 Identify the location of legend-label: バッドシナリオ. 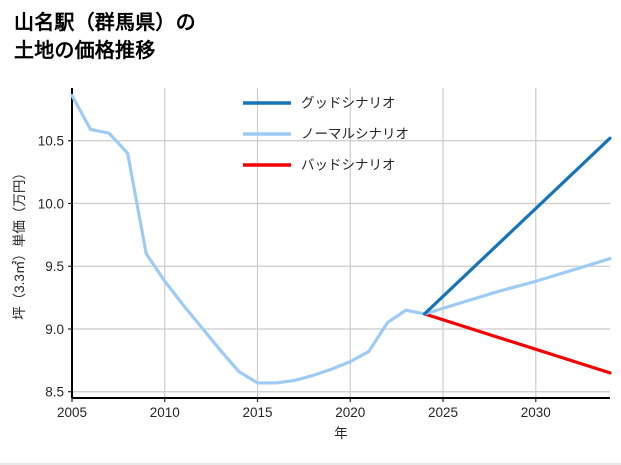
(348, 165).